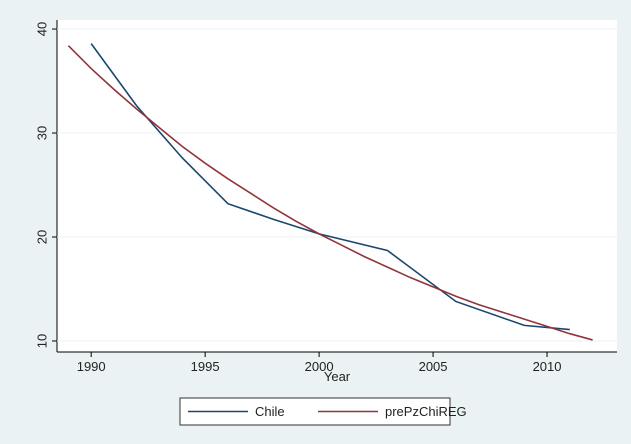  What do you see at coordinates (41, 29) in the screenshot?
I see `y-tick-label: 40` at bounding box center [41, 29].